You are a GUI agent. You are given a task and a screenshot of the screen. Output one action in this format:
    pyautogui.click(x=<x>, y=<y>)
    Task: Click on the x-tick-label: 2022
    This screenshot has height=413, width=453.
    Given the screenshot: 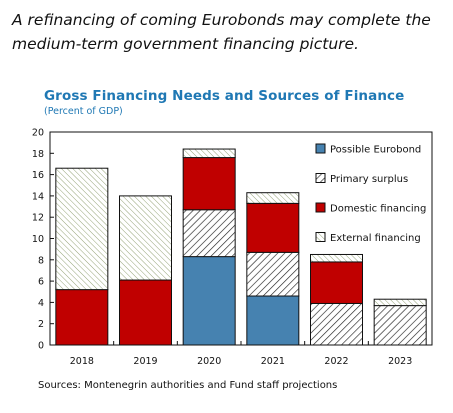 What is the action you would take?
    pyautogui.click(x=336, y=361)
    